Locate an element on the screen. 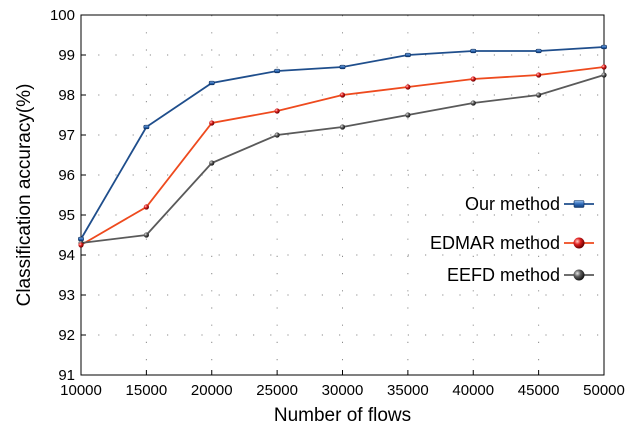 The width and height of the screenshot is (643, 430). x-axis-label: Number of flows is located at coordinates (342, 415).